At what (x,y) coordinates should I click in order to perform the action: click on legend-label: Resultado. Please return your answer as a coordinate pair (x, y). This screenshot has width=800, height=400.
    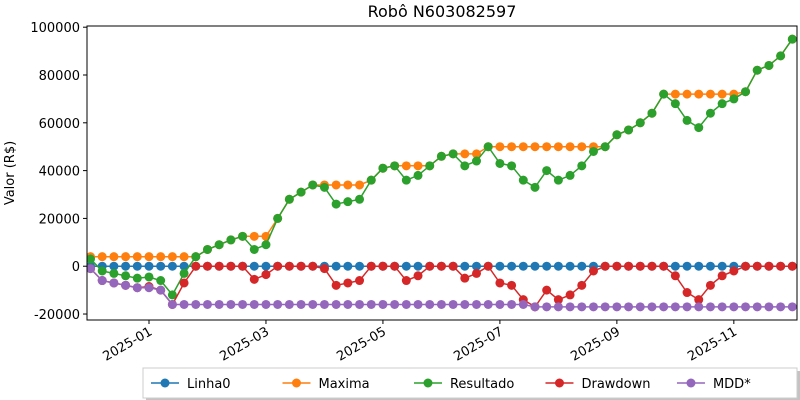
    Looking at the image, I should click on (482, 384).